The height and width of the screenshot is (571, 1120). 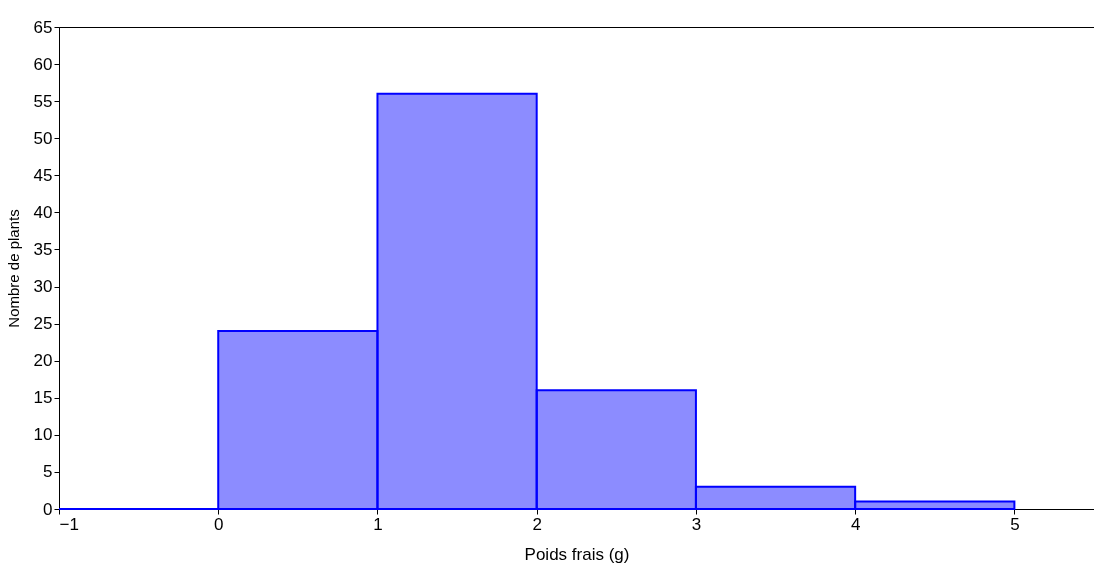 What do you see at coordinates (43, 249) in the screenshot?
I see `y-tick-label: 35` at bounding box center [43, 249].